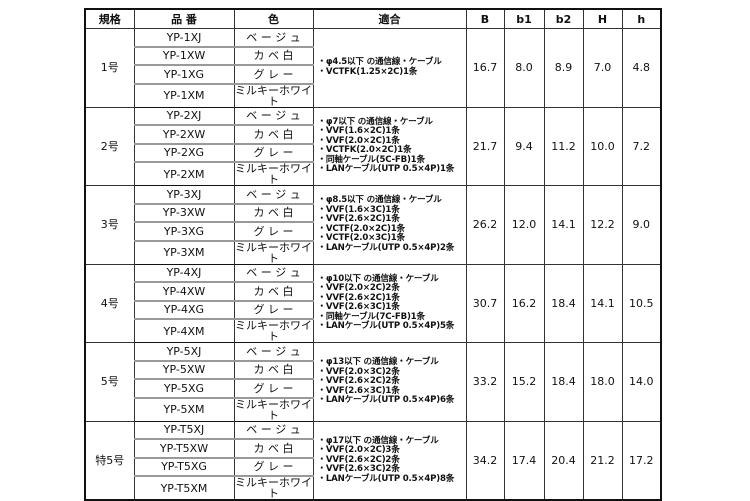 This screenshot has width=750, height=501. What do you see at coordinates (184, 74) in the screenshot?
I see `part-number: YP-1XG` at bounding box center [184, 74].